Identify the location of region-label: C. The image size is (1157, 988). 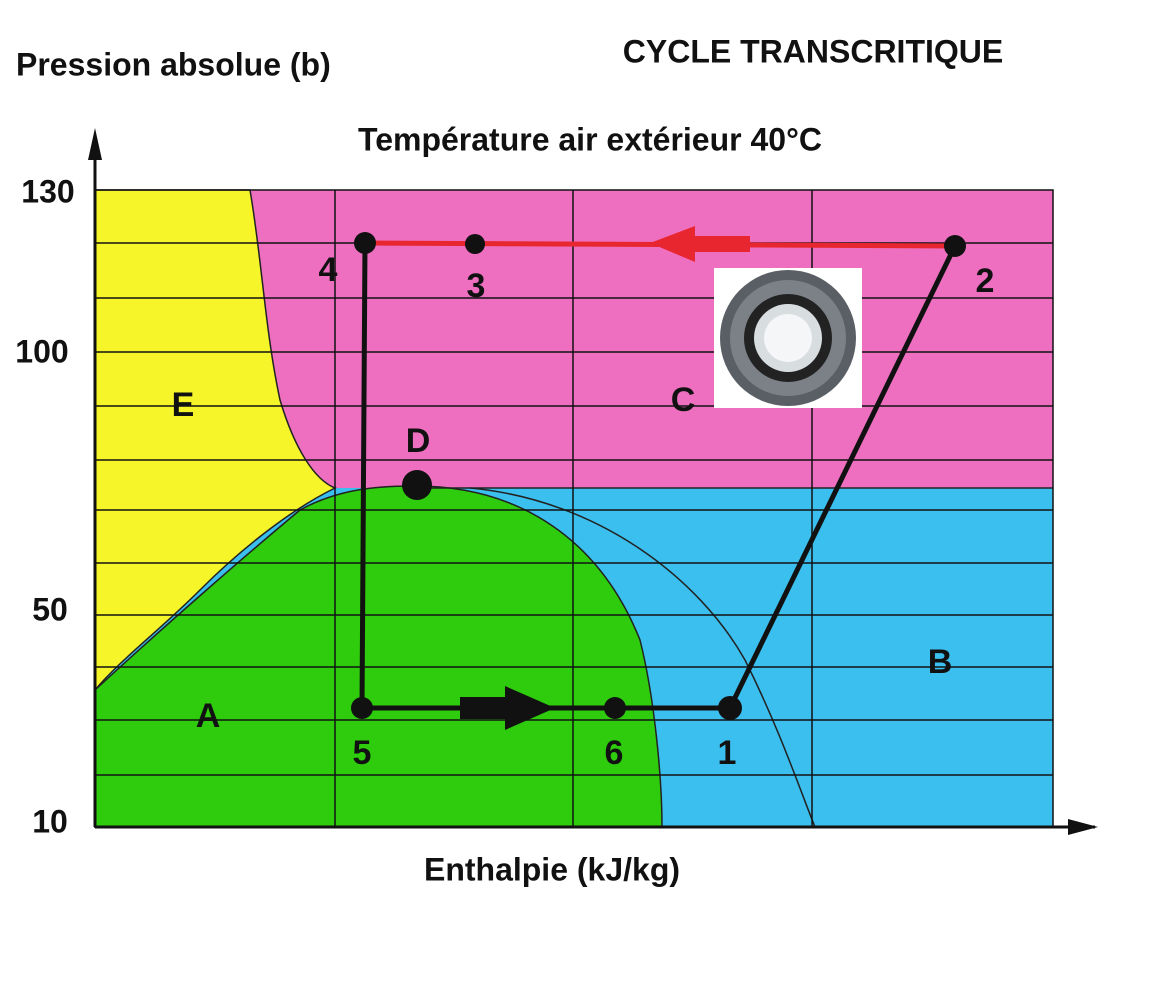
(683, 400).